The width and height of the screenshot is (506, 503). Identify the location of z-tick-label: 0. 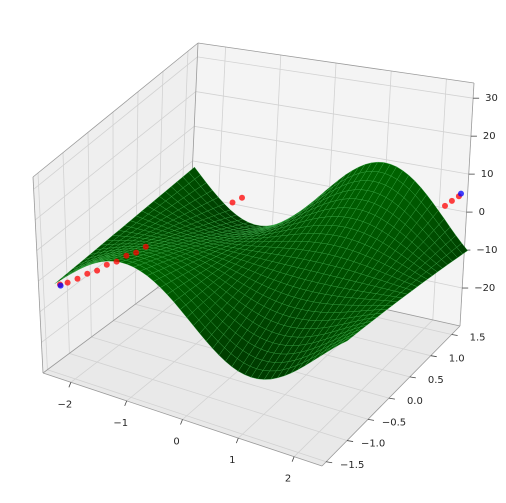
(482, 212).